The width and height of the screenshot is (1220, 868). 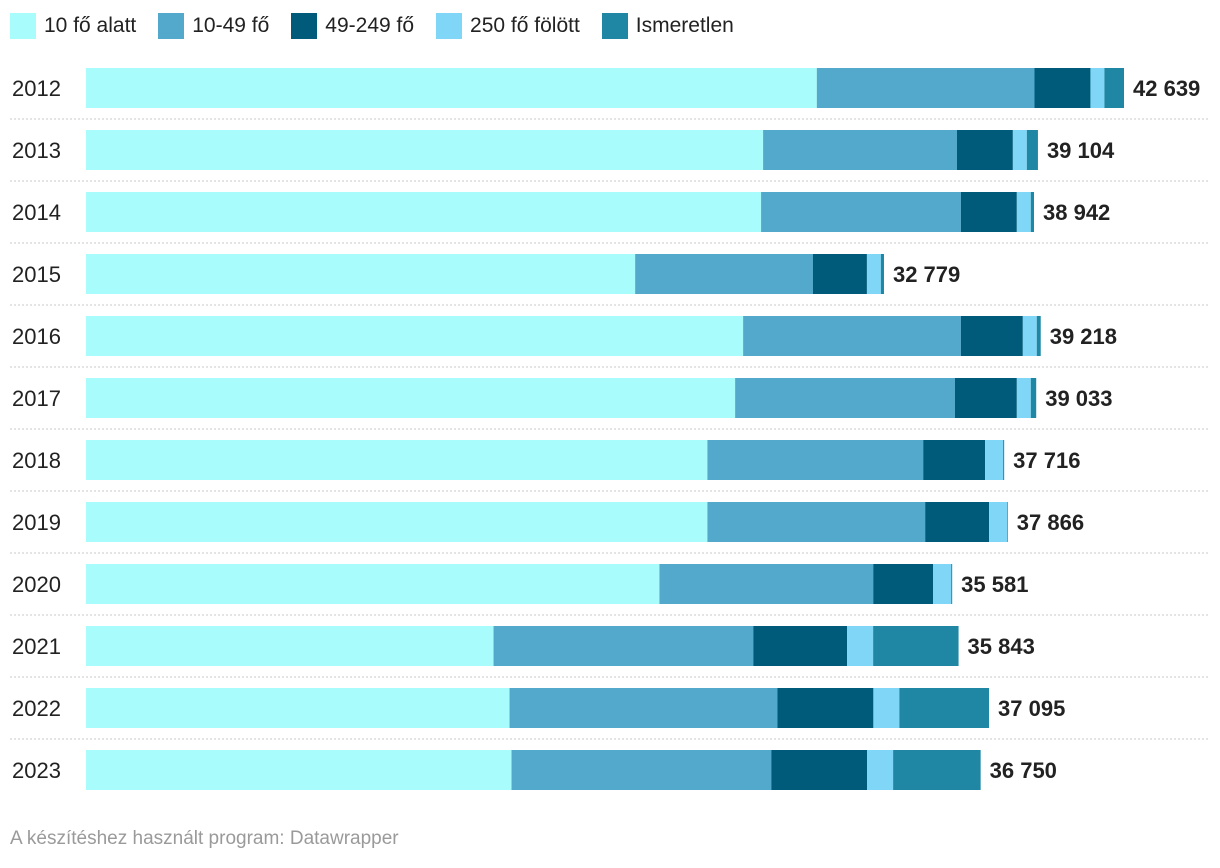 What do you see at coordinates (926, 274) in the screenshot?
I see `total-label: 32 779` at bounding box center [926, 274].